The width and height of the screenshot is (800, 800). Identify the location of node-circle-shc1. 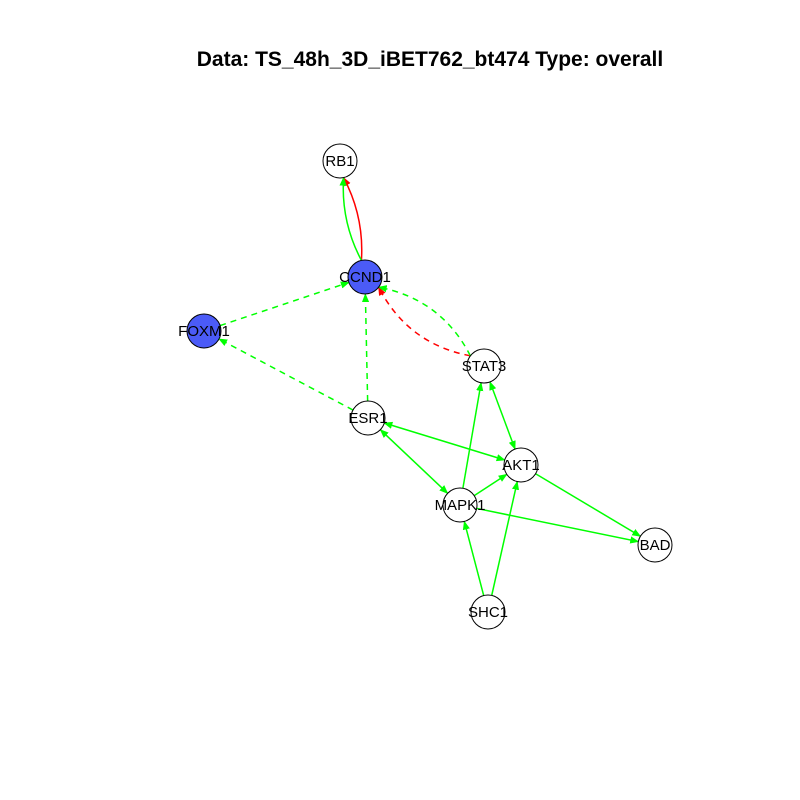
(488, 612).